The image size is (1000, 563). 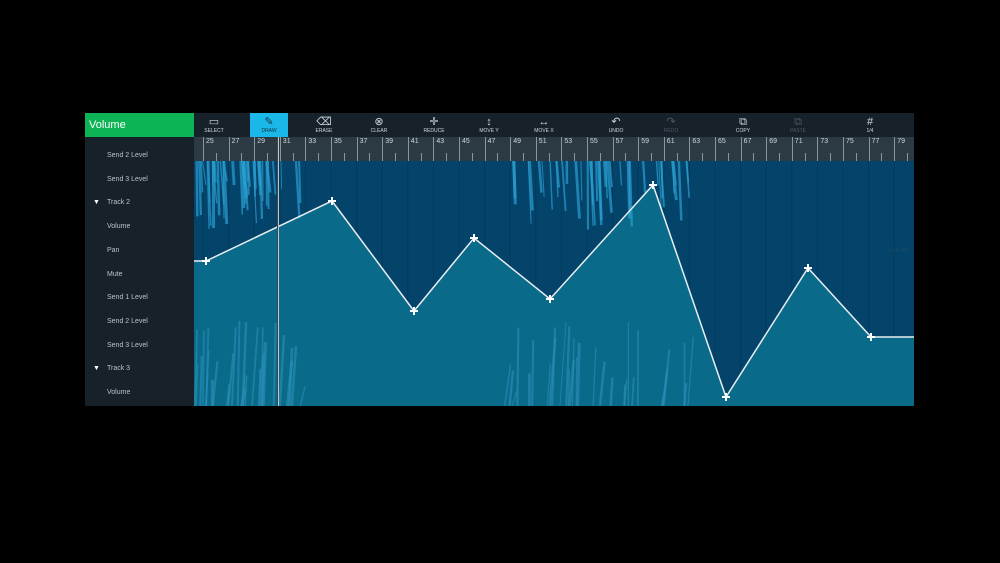 What do you see at coordinates (743, 122) in the screenshot?
I see `copy-icon: ⧉` at bounding box center [743, 122].